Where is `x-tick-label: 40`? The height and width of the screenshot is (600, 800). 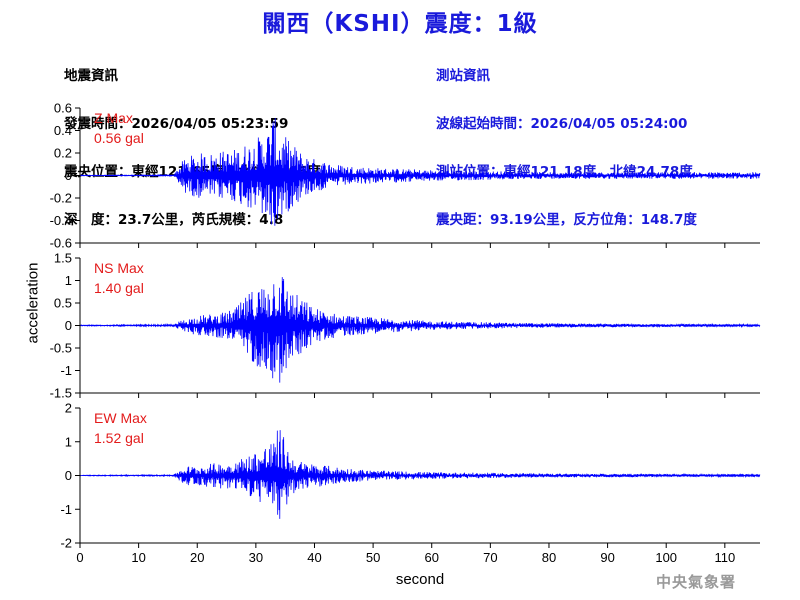 x-tick-label: 40 is located at coordinates (314, 557).